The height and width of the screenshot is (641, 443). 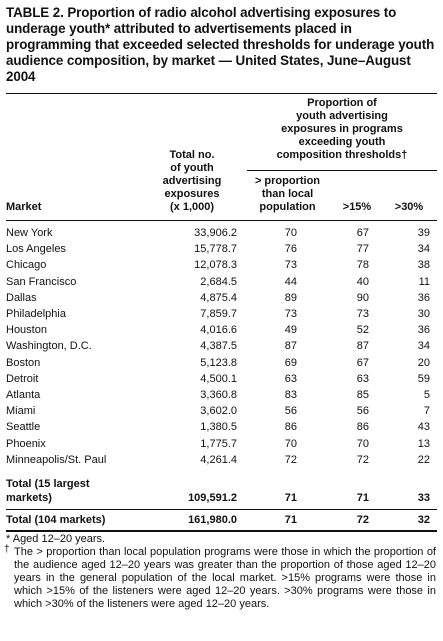 I want to click on row-total: 4,387.5, so click(x=218, y=346).